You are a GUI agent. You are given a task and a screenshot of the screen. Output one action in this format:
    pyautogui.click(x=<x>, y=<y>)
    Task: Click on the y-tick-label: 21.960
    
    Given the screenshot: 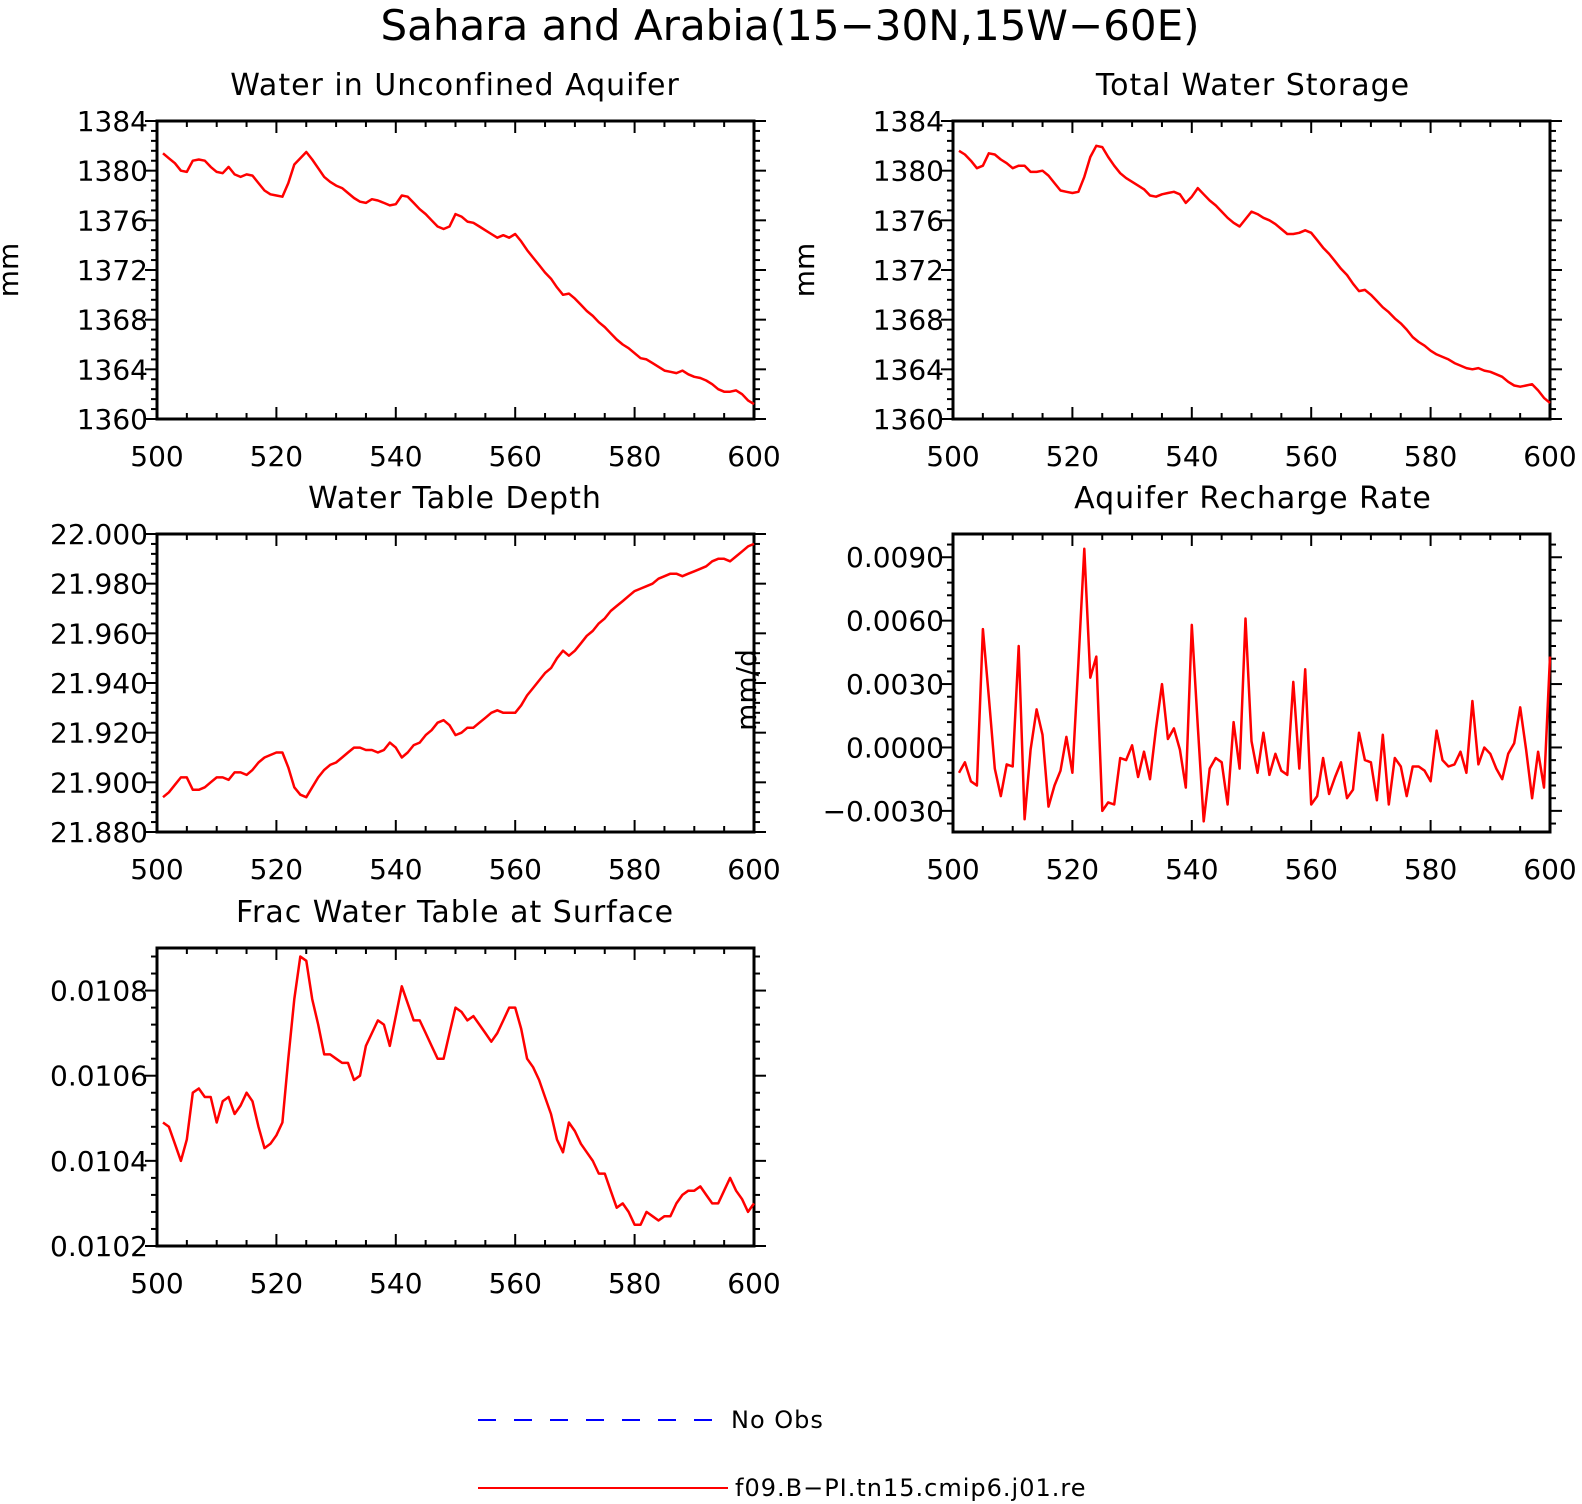 What is the action you would take?
    pyautogui.click(x=99, y=633)
    